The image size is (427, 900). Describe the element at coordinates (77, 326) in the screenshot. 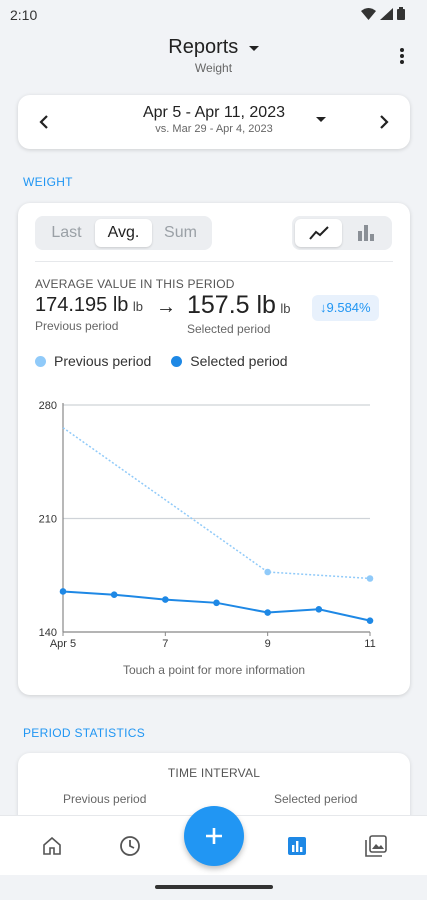

I see `previous-caption: Previous period` at that location.